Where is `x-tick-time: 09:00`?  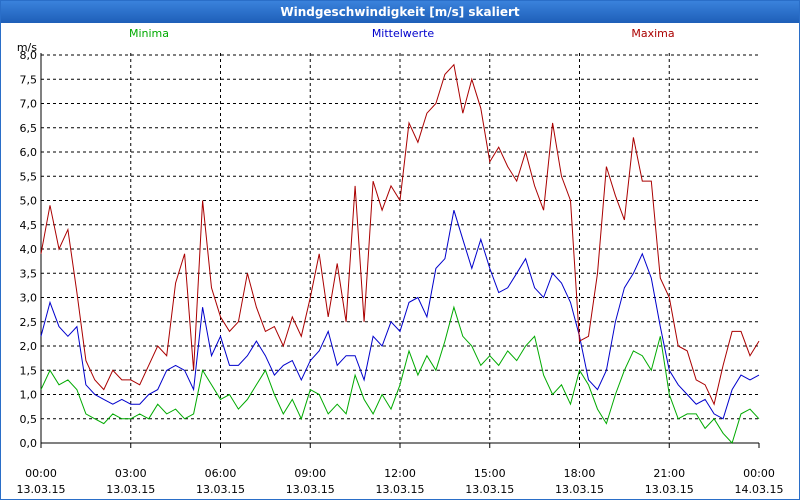 x-tick-time: 09:00 is located at coordinates (310, 473).